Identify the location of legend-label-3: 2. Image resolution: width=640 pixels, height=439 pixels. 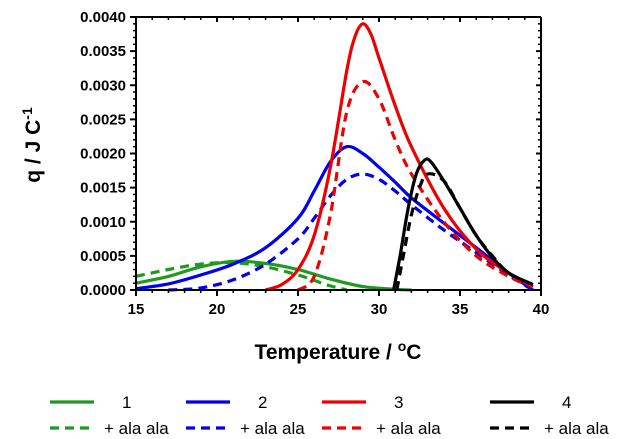
(262, 402).